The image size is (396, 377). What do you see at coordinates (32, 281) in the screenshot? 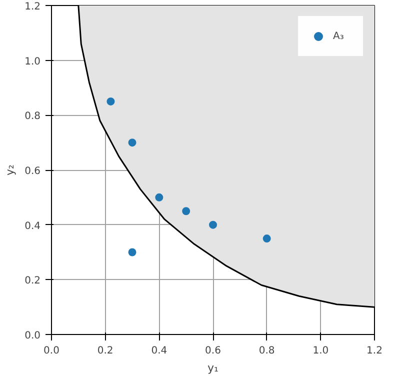
I see `y-tick-label: 0.2` at bounding box center [32, 281].